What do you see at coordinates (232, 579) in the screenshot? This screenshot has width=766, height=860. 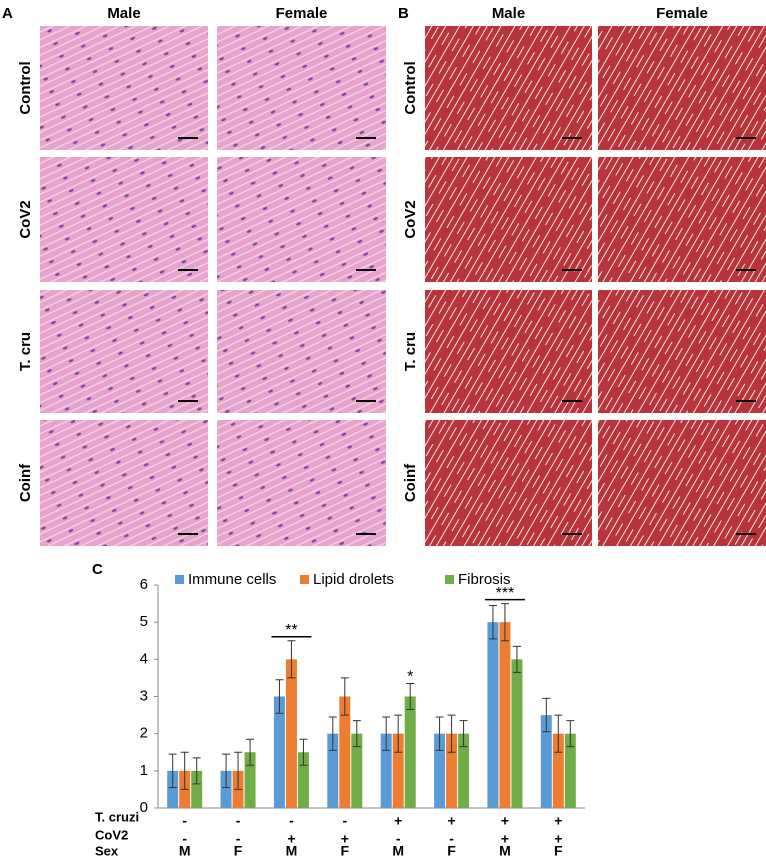 I see `legend-label: Immune cells` at bounding box center [232, 579].